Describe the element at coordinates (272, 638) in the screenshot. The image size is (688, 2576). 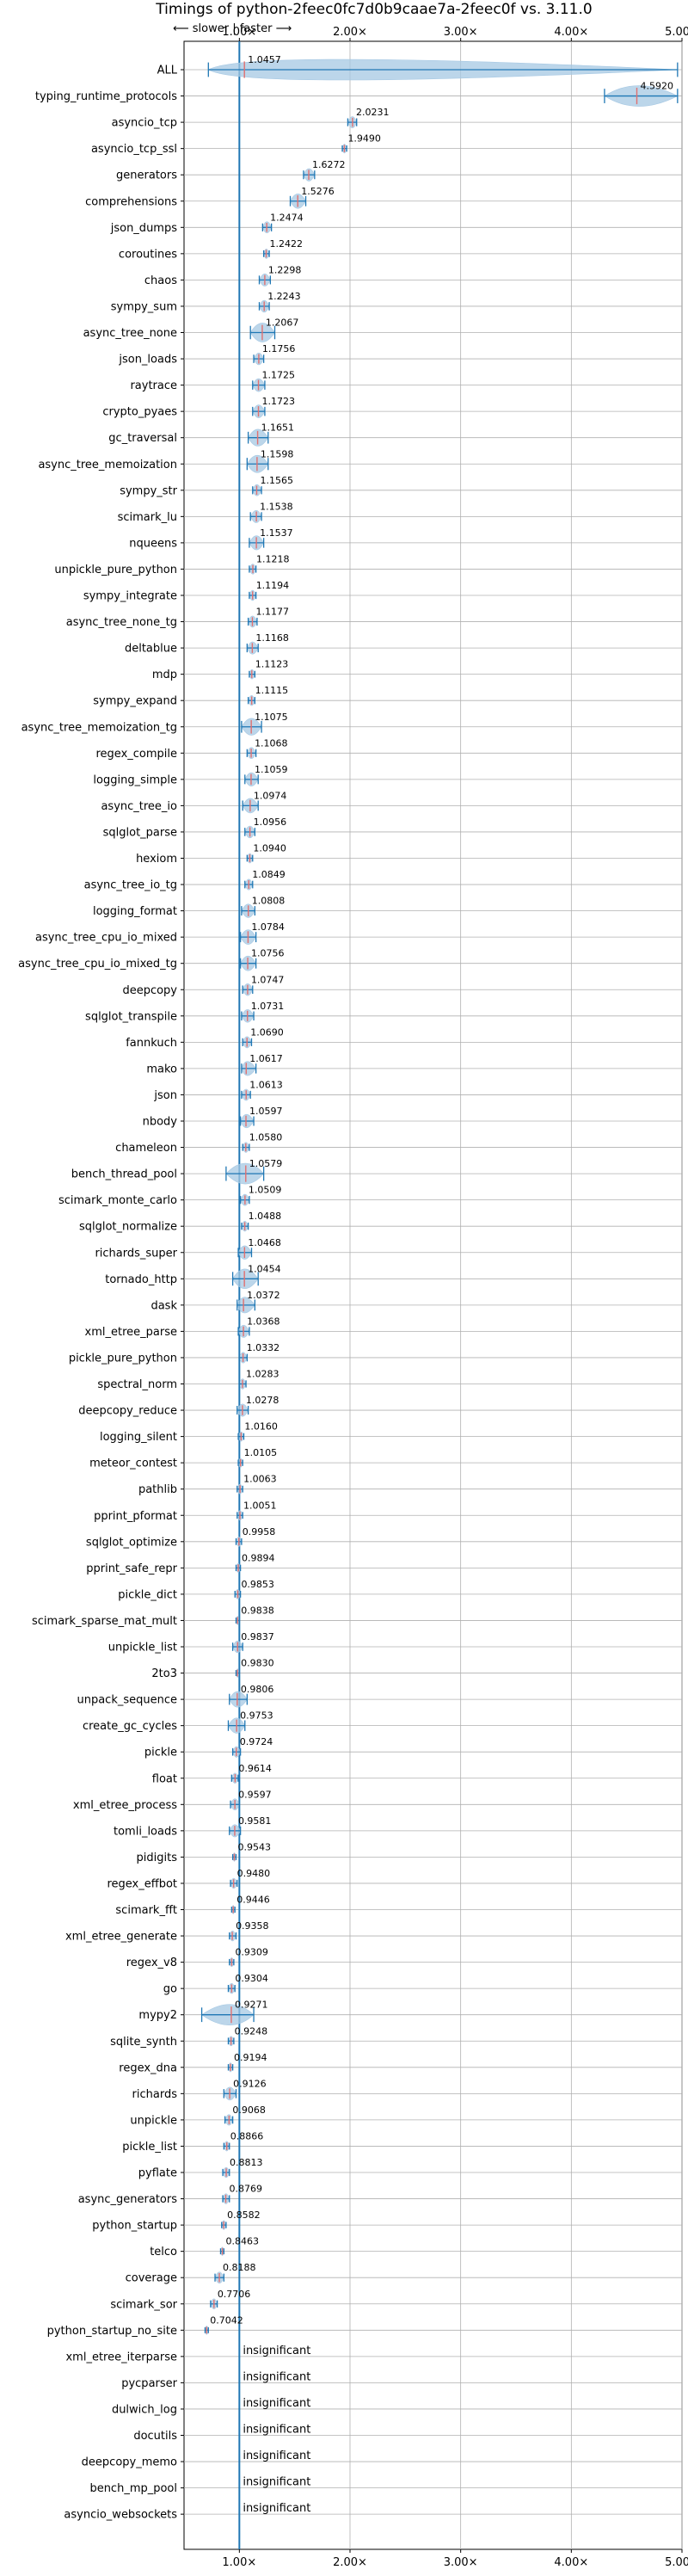
I see `value-label: 1.1168` at that location.